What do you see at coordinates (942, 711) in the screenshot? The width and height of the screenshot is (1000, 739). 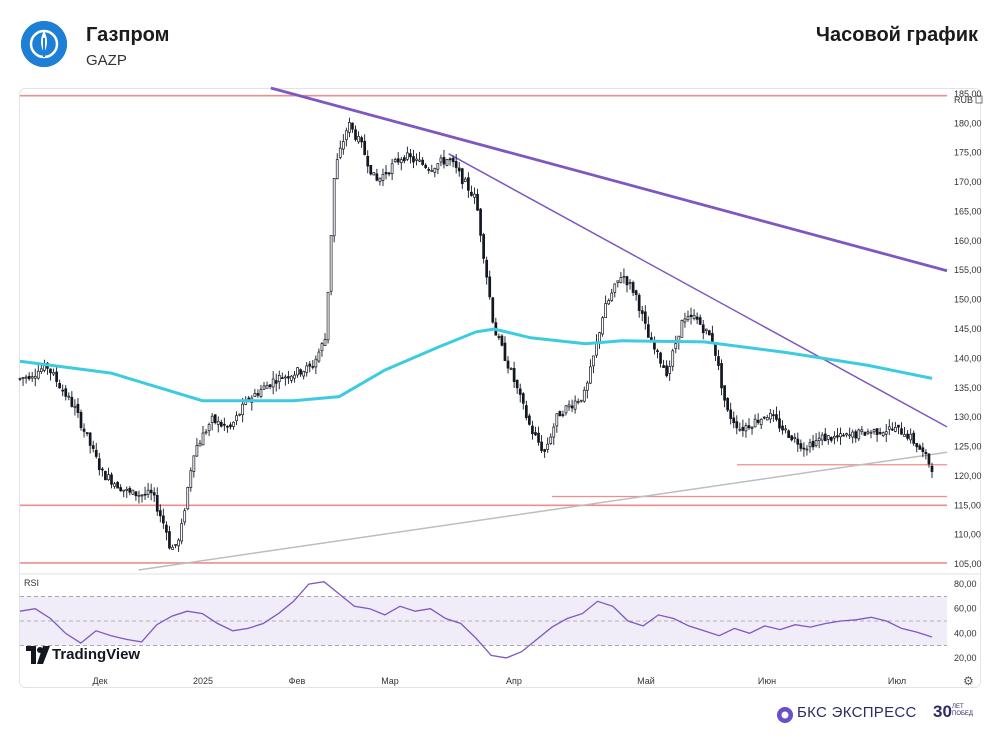 I see `brand-anniversary-number: 30` at bounding box center [942, 711].